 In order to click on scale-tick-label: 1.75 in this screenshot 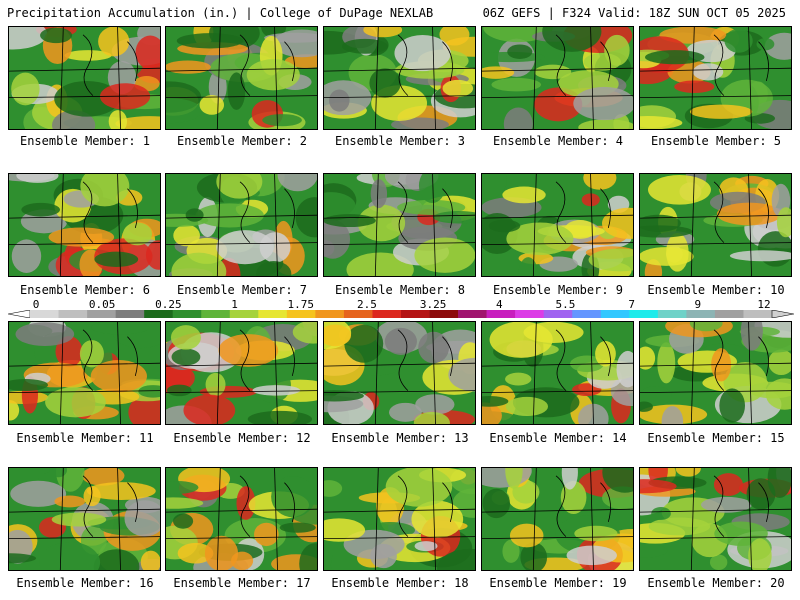, I will do `click(300, 304)`.